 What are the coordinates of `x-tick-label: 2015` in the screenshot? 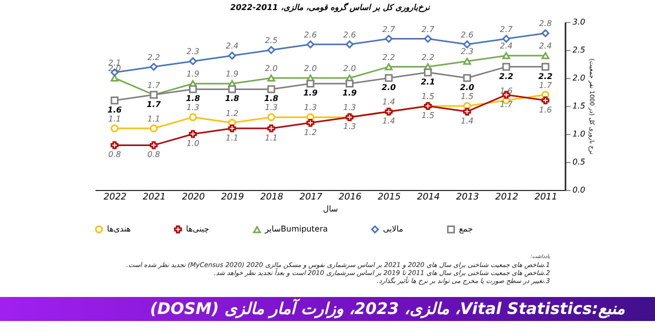 It's located at (389, 197).